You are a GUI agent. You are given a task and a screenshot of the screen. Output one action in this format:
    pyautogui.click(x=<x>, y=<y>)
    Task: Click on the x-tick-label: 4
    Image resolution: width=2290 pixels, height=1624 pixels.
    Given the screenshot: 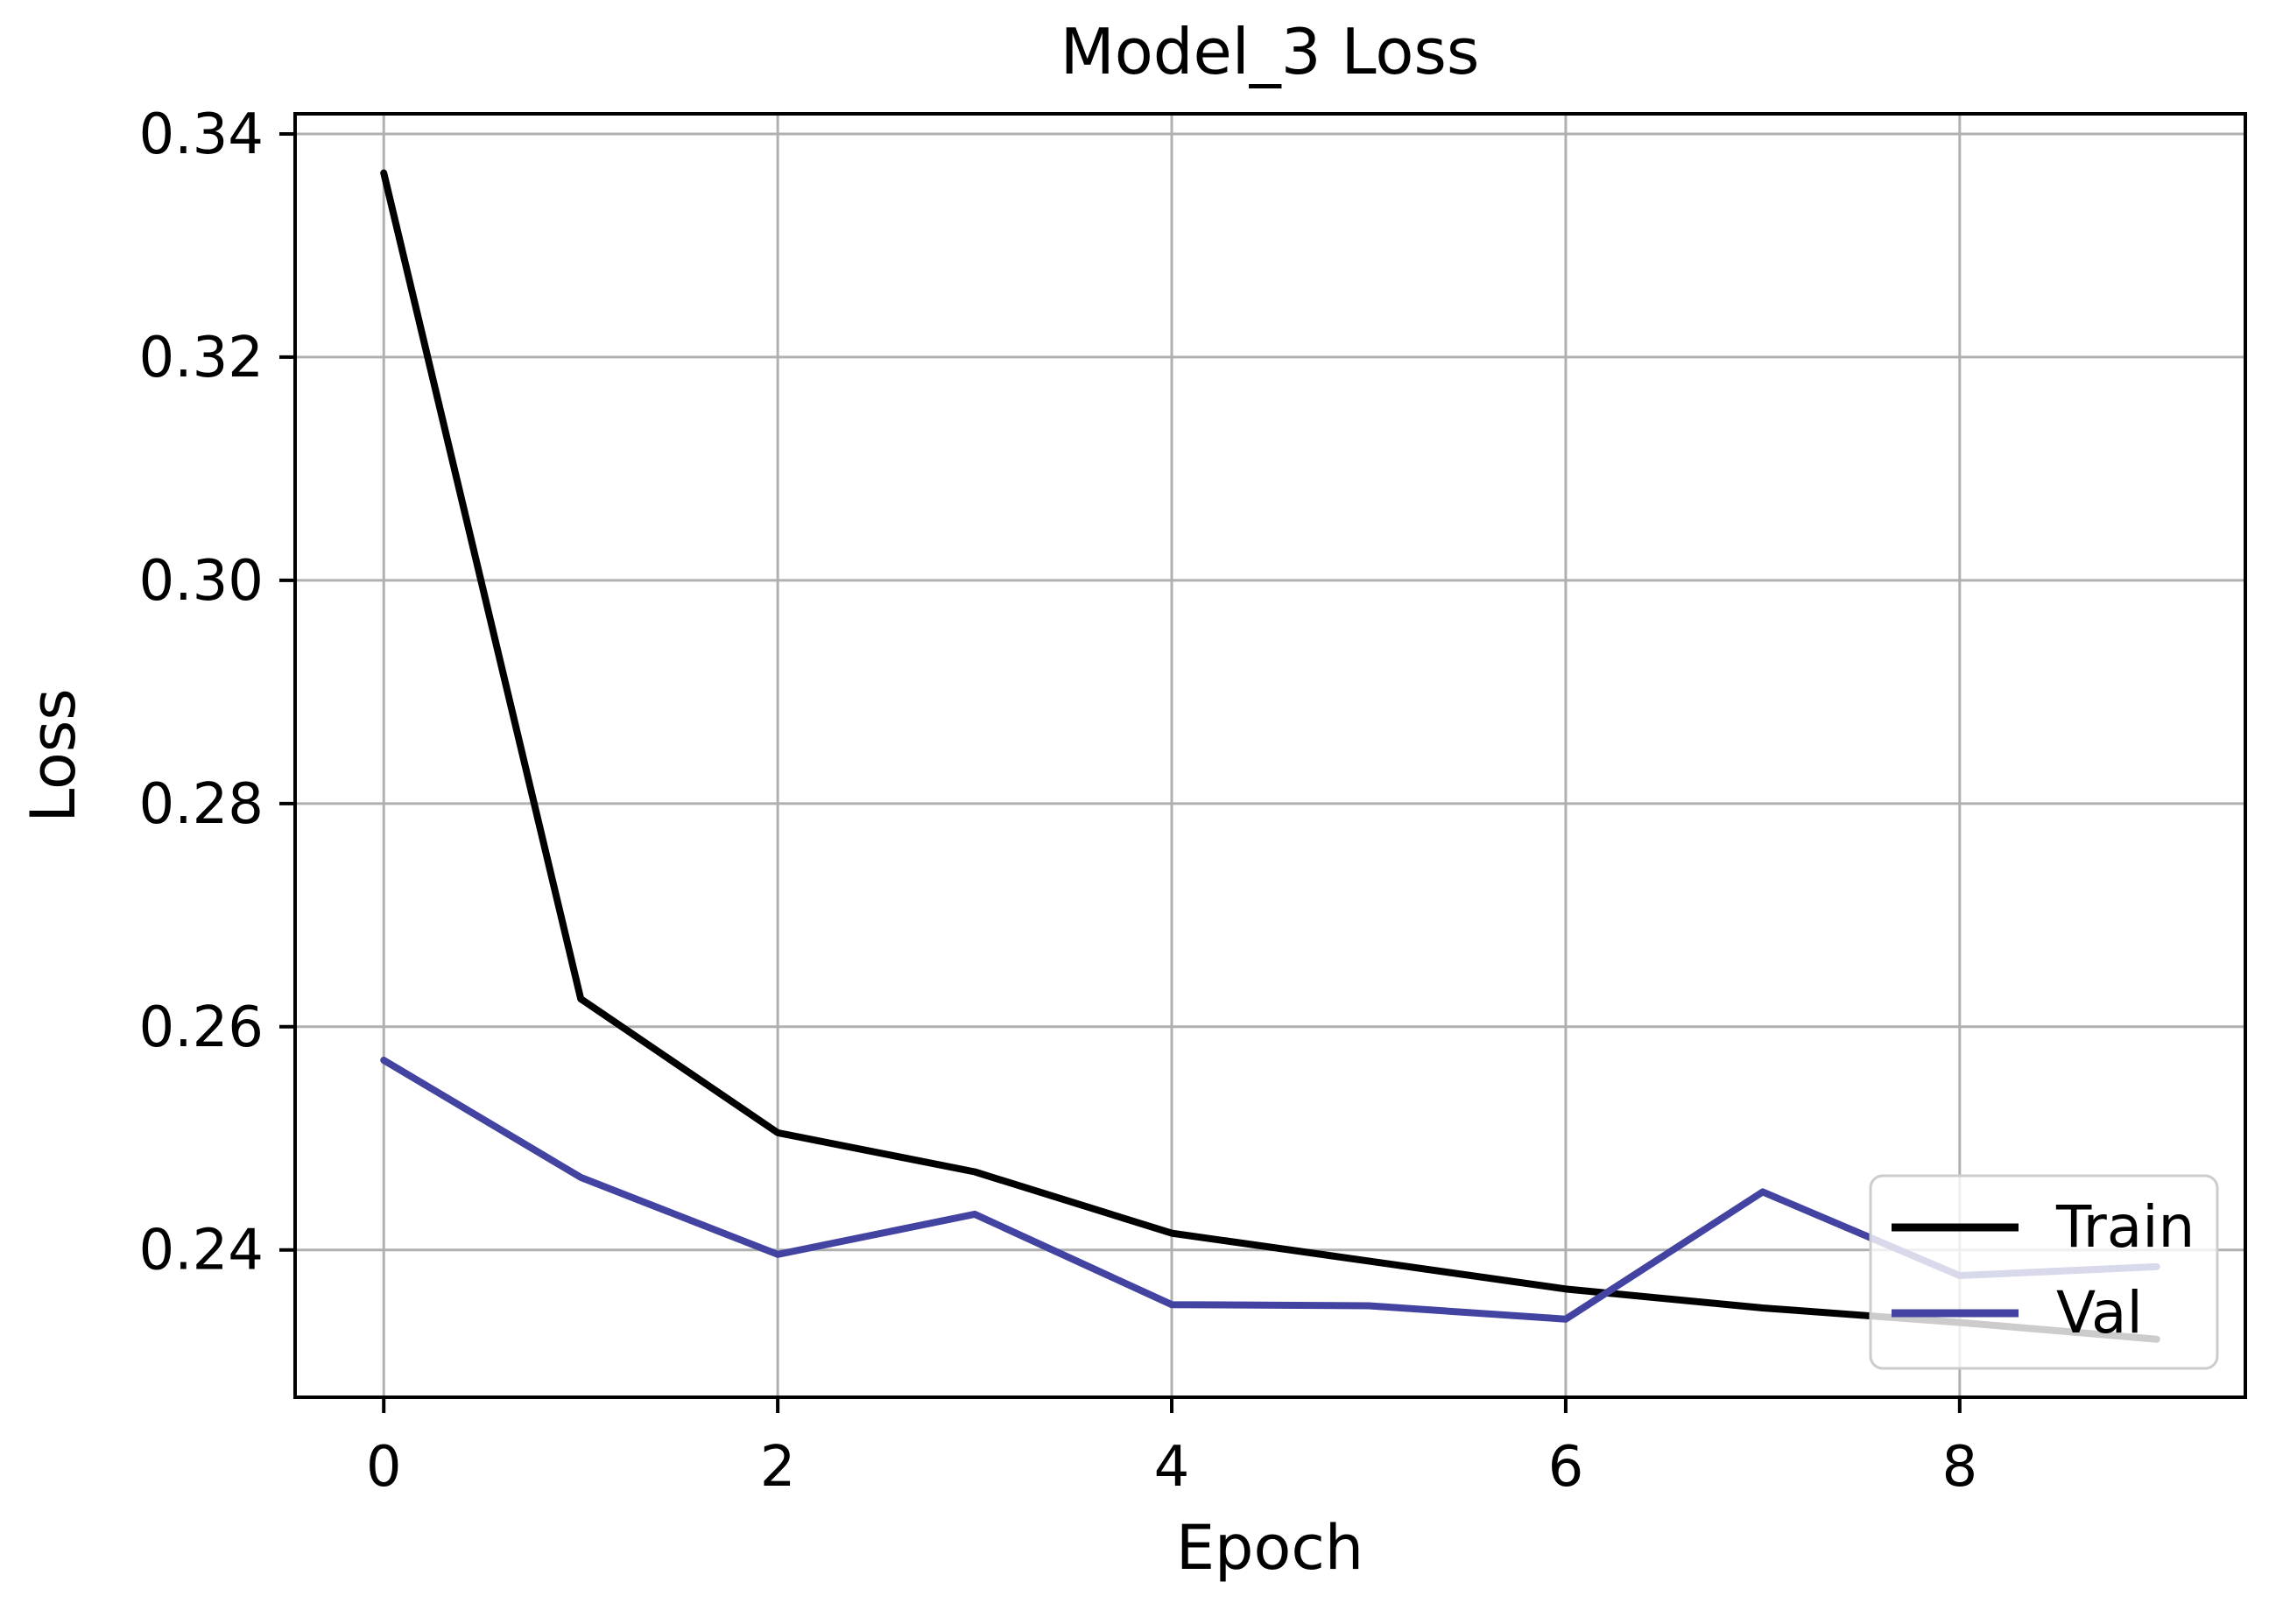 What is the action you would take?
    pyautogui.click(x=1172, y=1467)
    